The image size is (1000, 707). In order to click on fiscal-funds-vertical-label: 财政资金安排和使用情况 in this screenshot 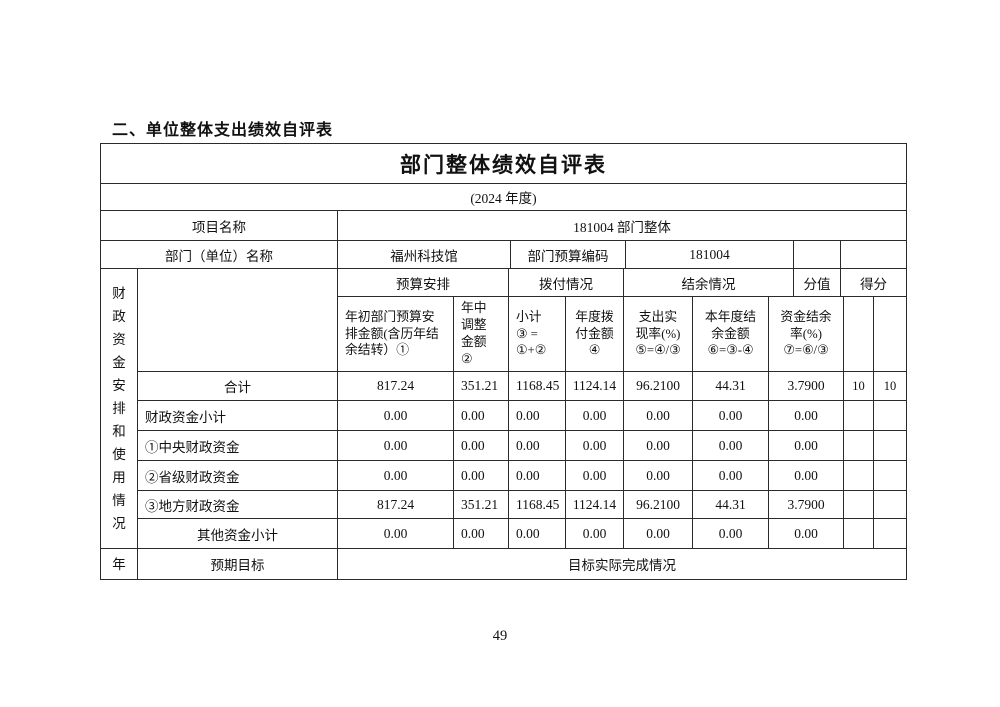, I will do `click(119, 408)`.